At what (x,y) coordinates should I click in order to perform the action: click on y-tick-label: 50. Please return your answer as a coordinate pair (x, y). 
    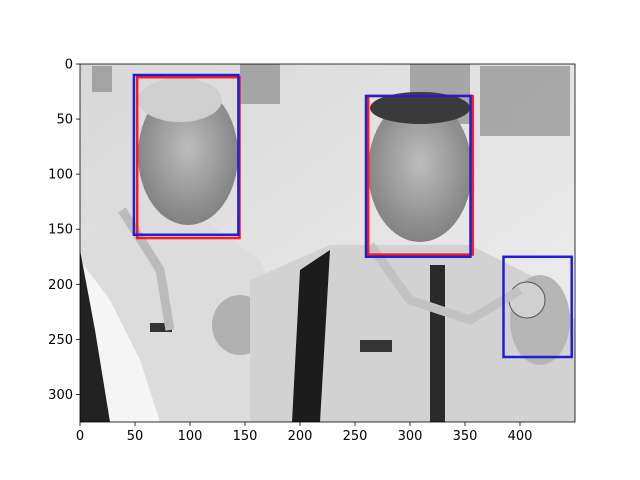
    Looking at the image, I should click on (64, 120).